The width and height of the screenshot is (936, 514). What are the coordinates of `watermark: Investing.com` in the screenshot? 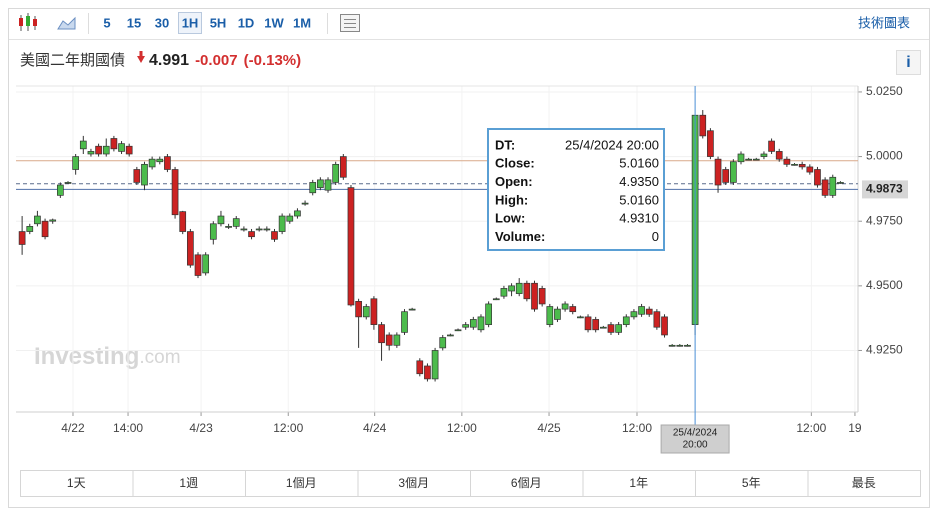 It's located at (107, 356).